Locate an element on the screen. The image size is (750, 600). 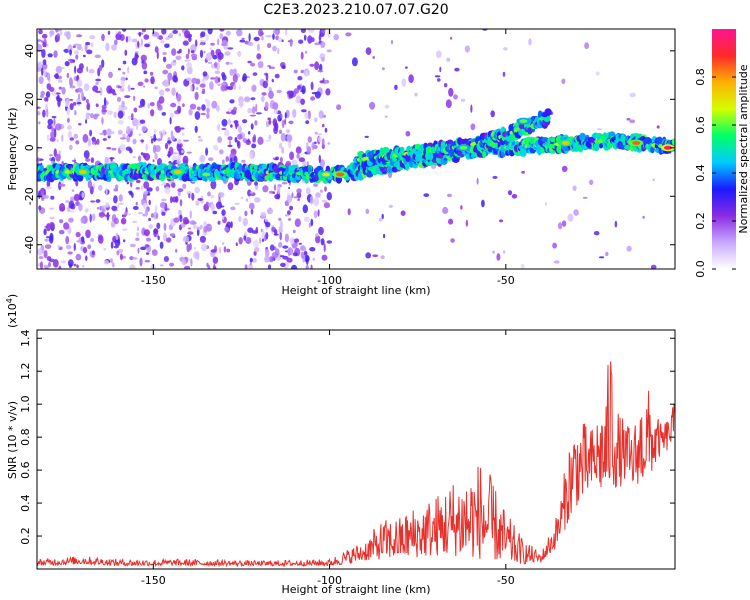
colorbar-tick-label: 0.4 is located at coordinates (700, 173).